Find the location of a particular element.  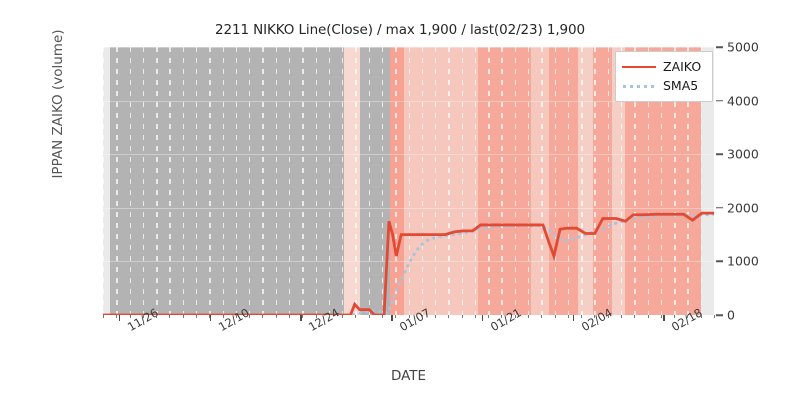

legend-label-sma5: SMA5 is located at coordinates (681, 85).